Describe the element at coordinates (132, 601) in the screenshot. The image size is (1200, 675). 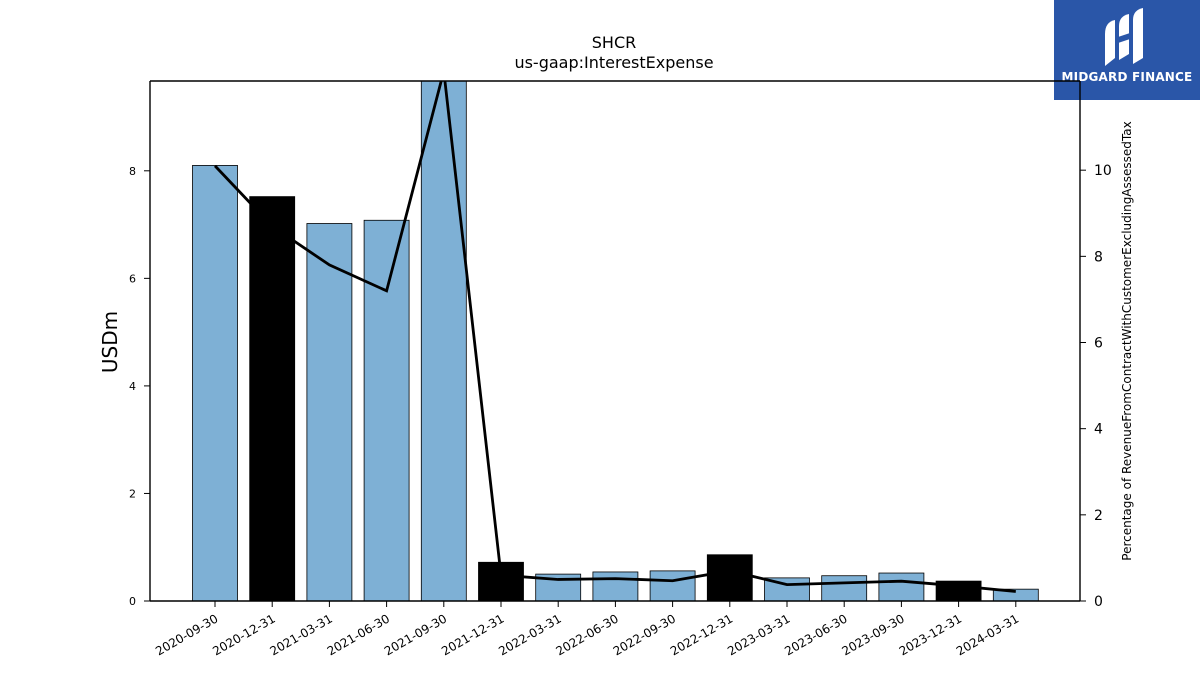
I see `y-tick-label: 0` at that location.